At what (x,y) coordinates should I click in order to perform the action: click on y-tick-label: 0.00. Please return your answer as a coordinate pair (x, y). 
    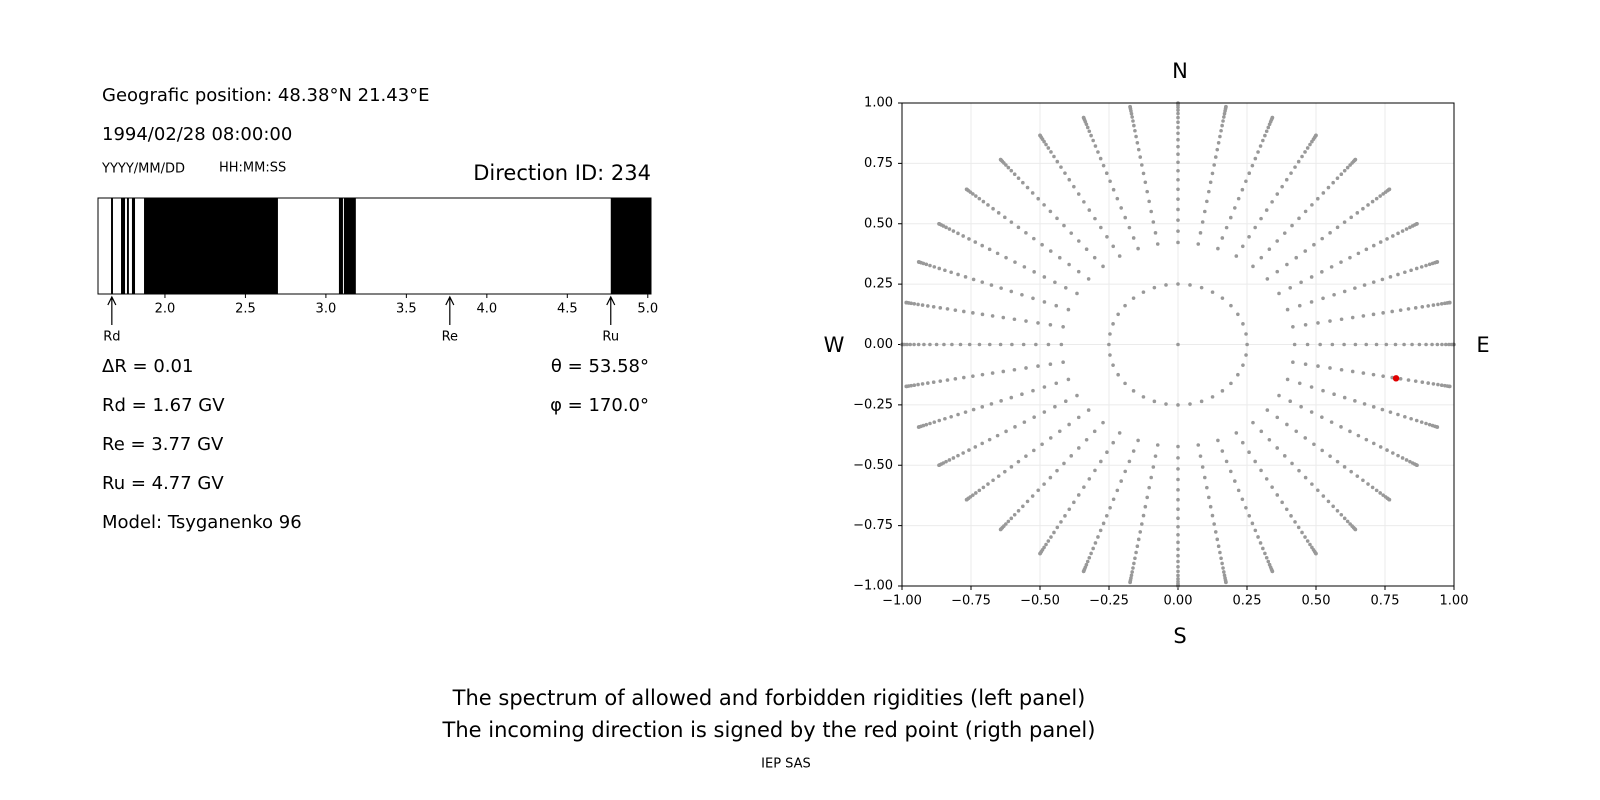
    Looking at the image, I should click on (878, 344).